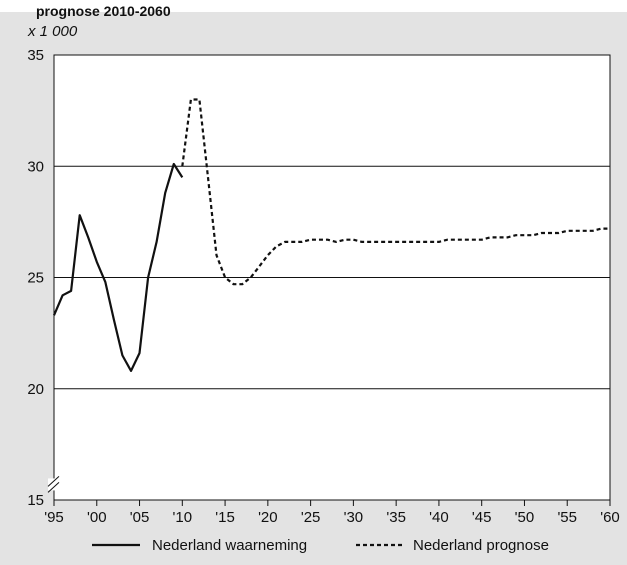 The width and height of the screenshot is (627, 565). Describe the element at coordinates (54, 517) in the screenshot. I see `x-tick-label: '95` at that location.